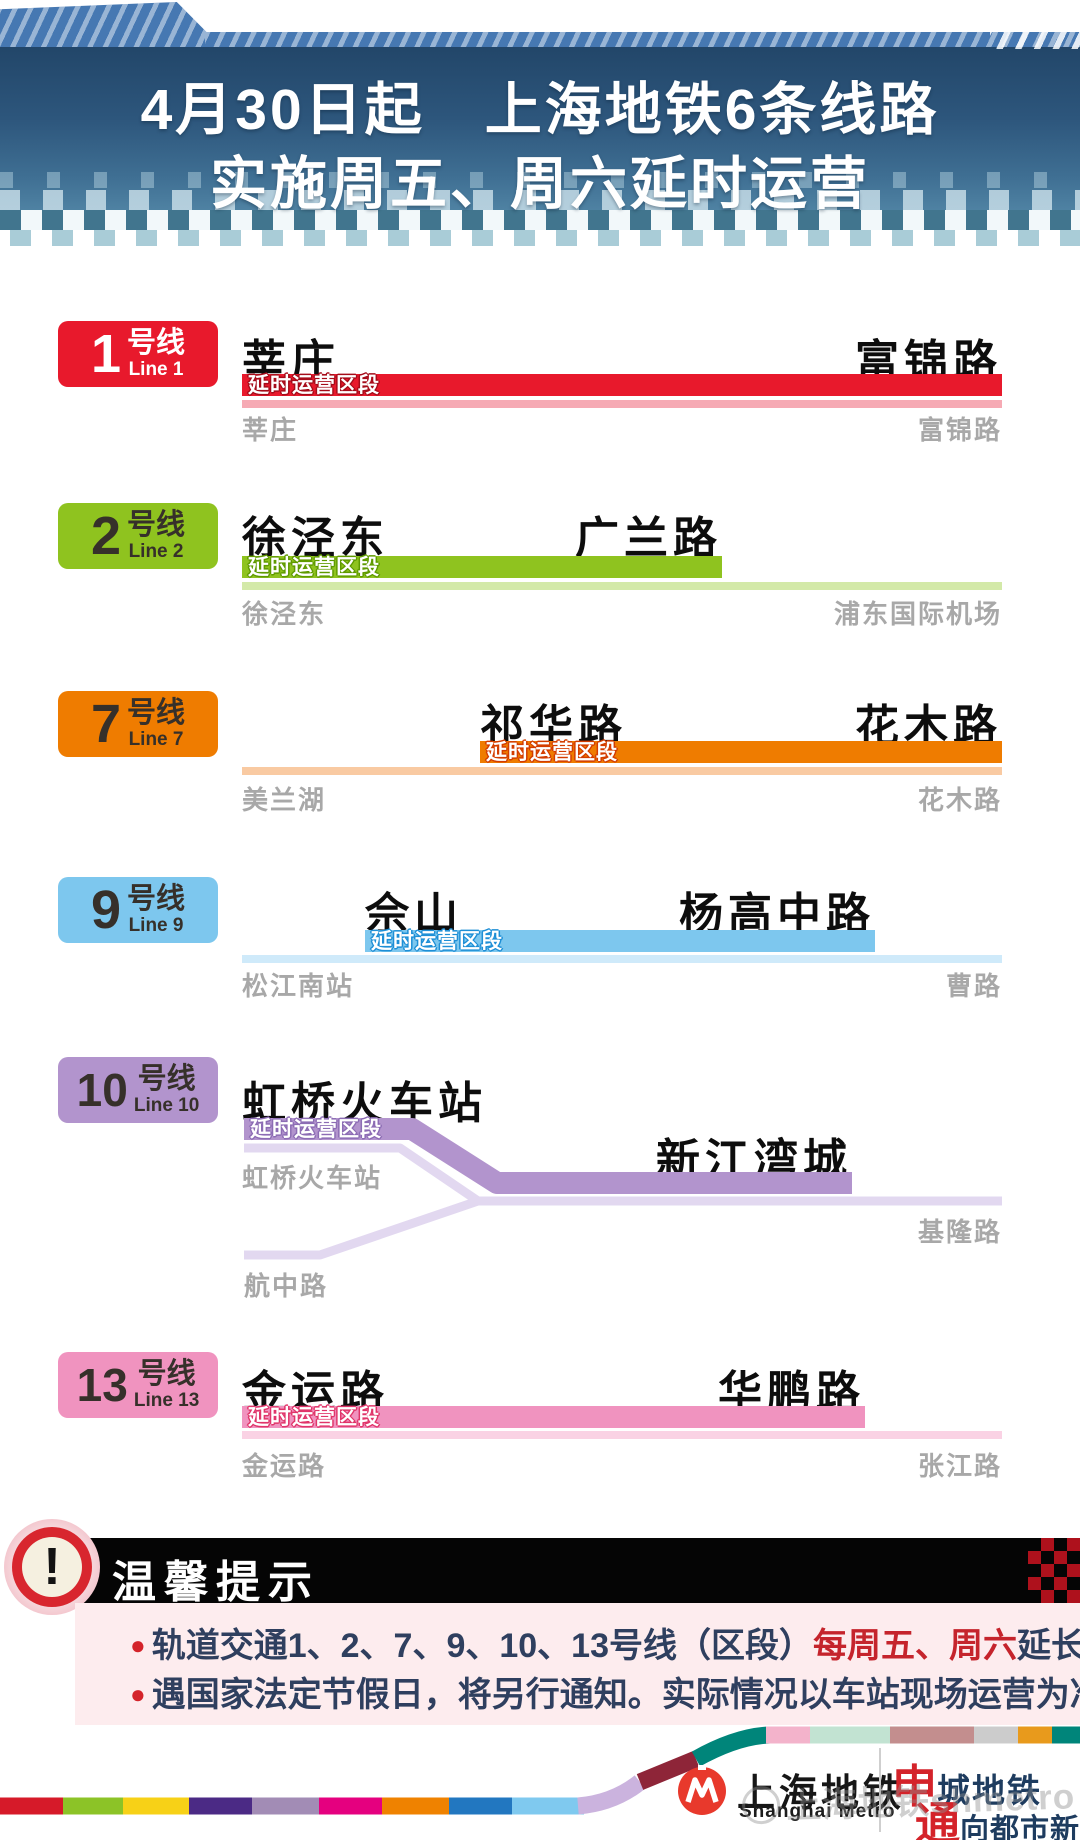 The width and height of the screenshot is (1080, 1840). I want to click on line7-english: Line 7, so click(156, 739).